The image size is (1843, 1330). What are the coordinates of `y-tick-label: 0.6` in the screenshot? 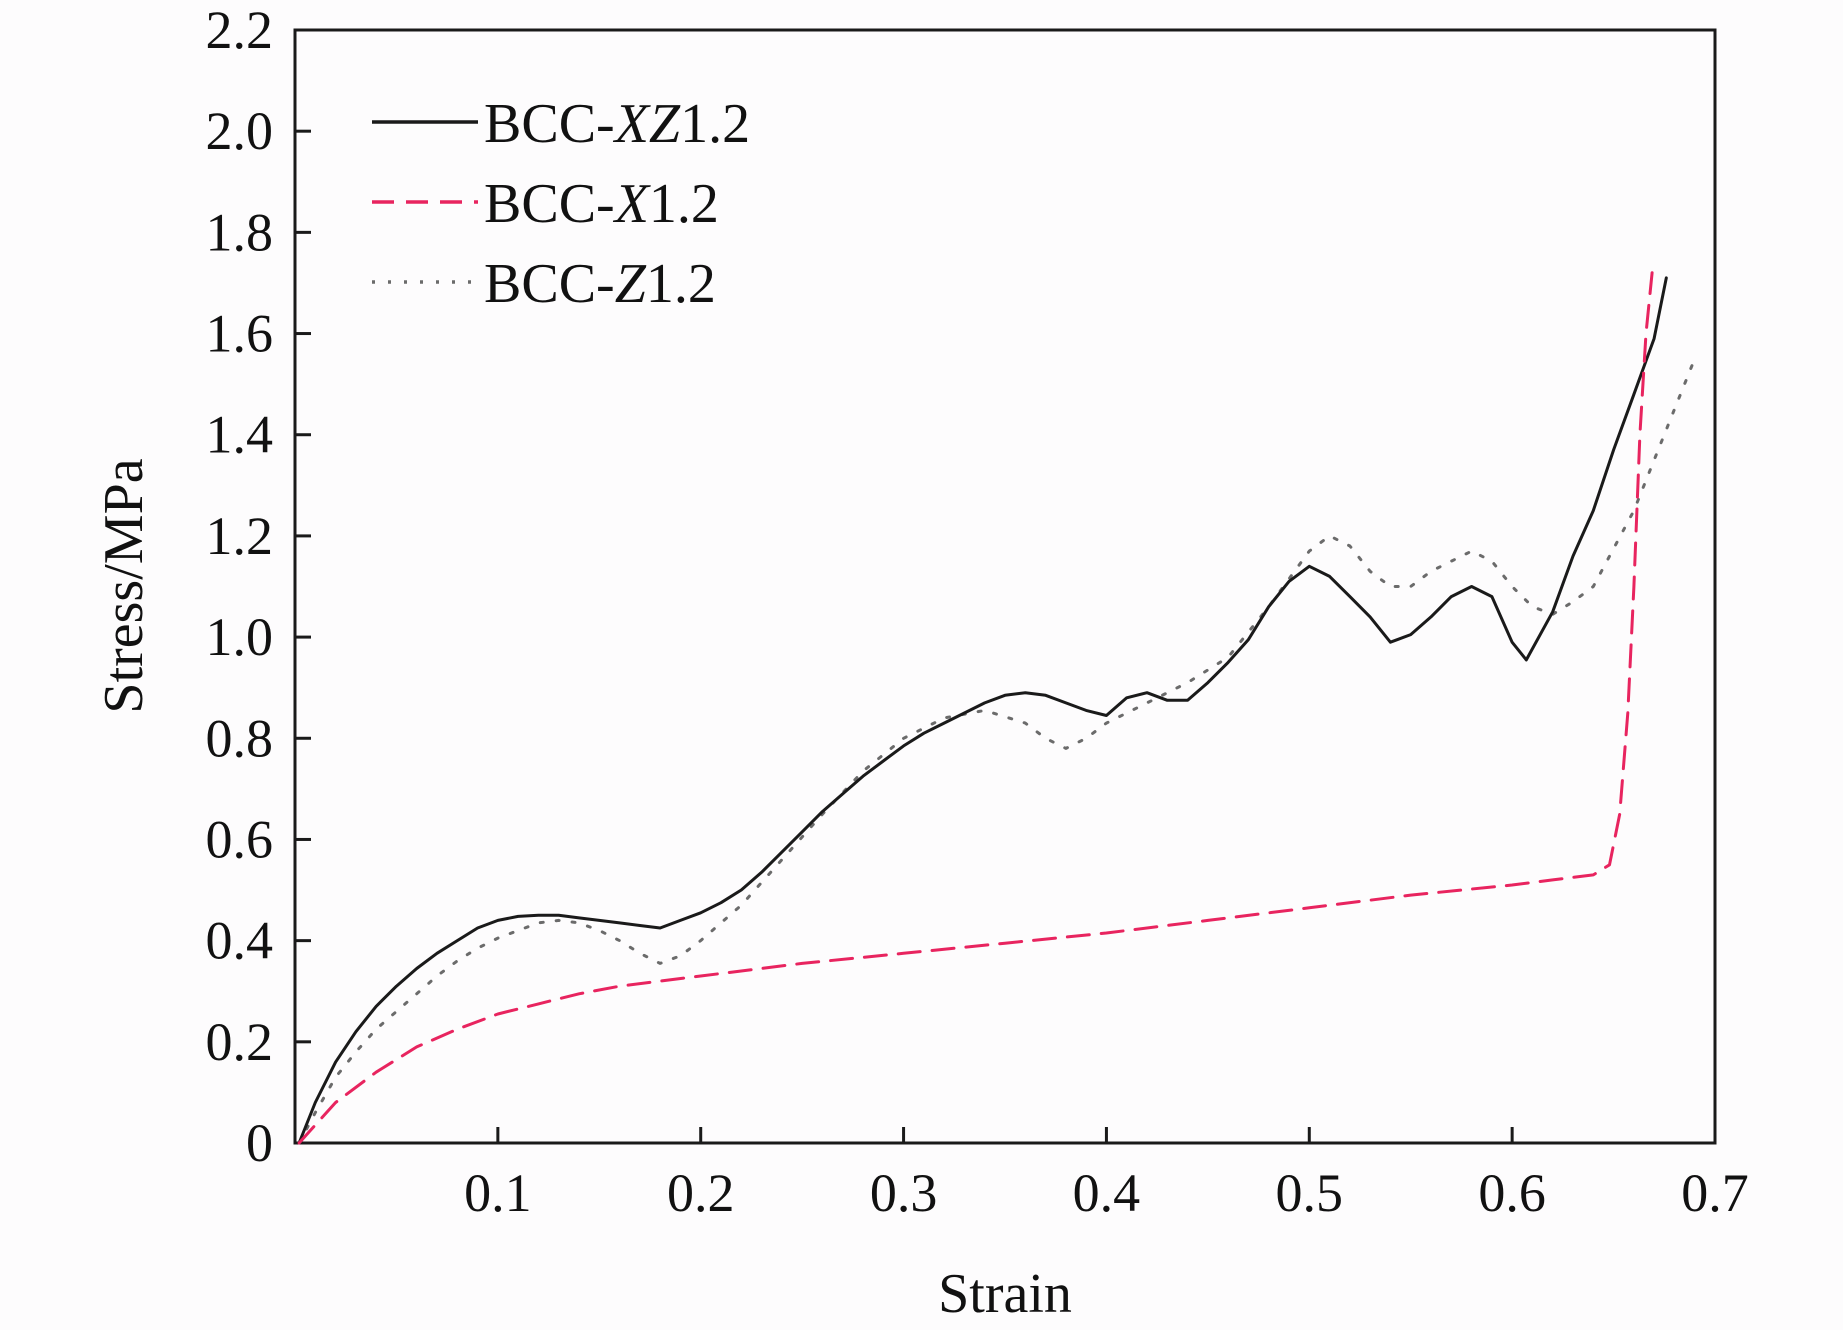 It's located at (240, 839).